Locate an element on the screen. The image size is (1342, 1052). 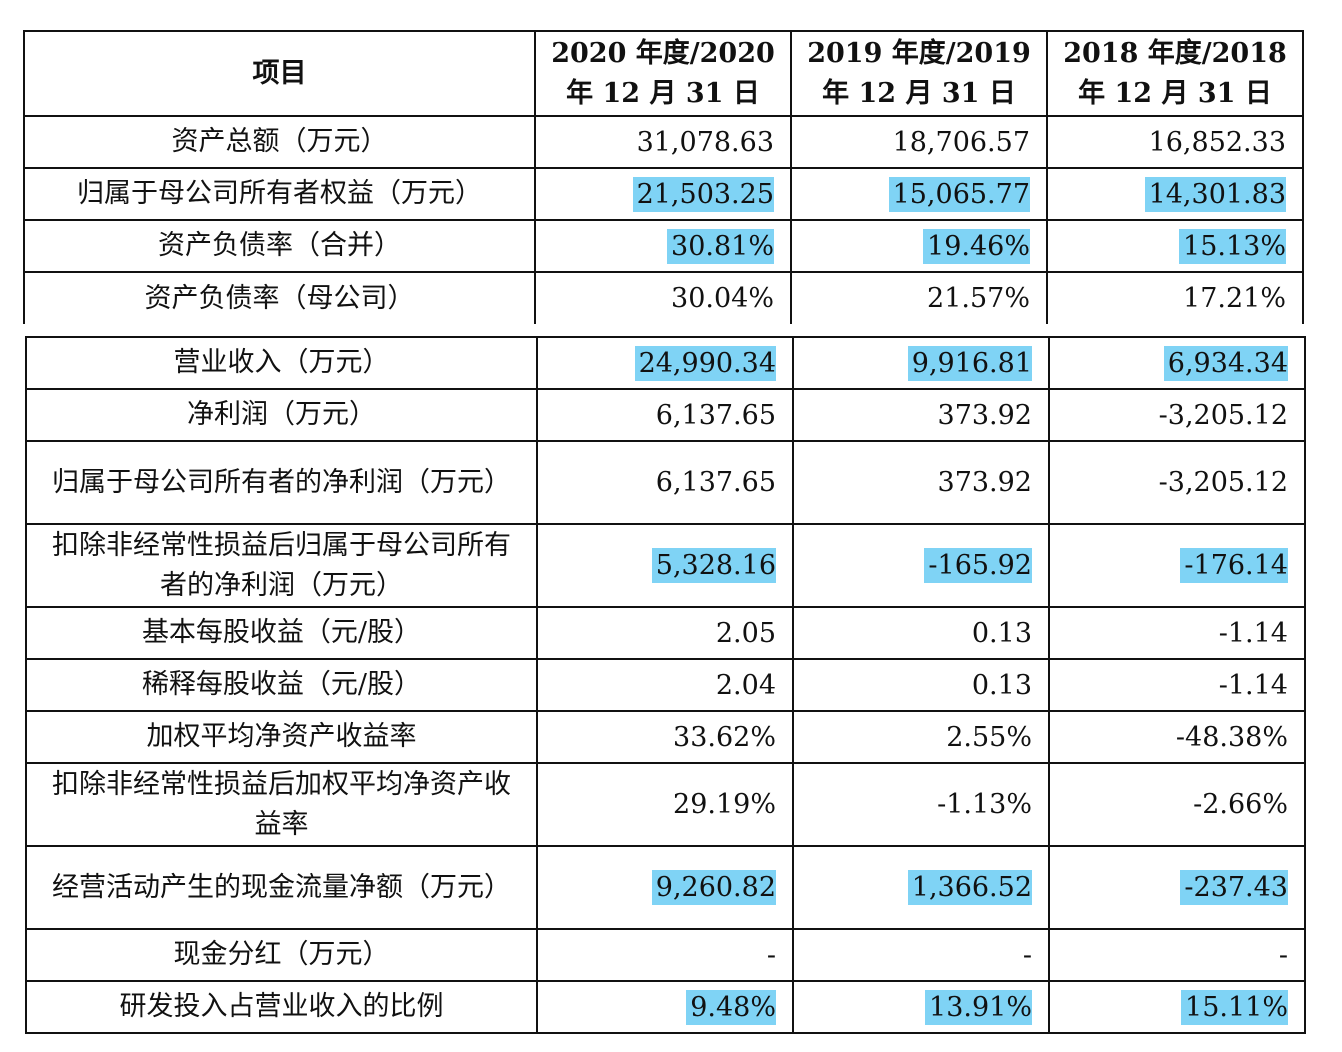
row-value: 6,137.65 is located at coordinates (665, 482).